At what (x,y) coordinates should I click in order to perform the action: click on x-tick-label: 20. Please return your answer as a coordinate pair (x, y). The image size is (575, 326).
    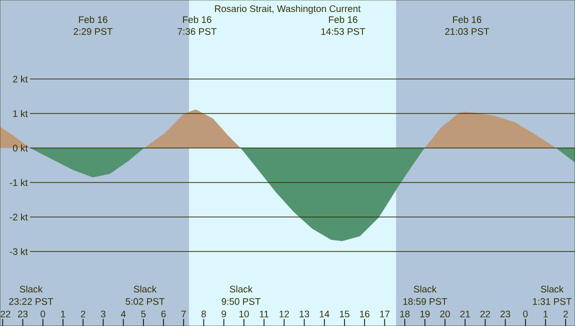
    Looking at the image, I should click on (445, 314).